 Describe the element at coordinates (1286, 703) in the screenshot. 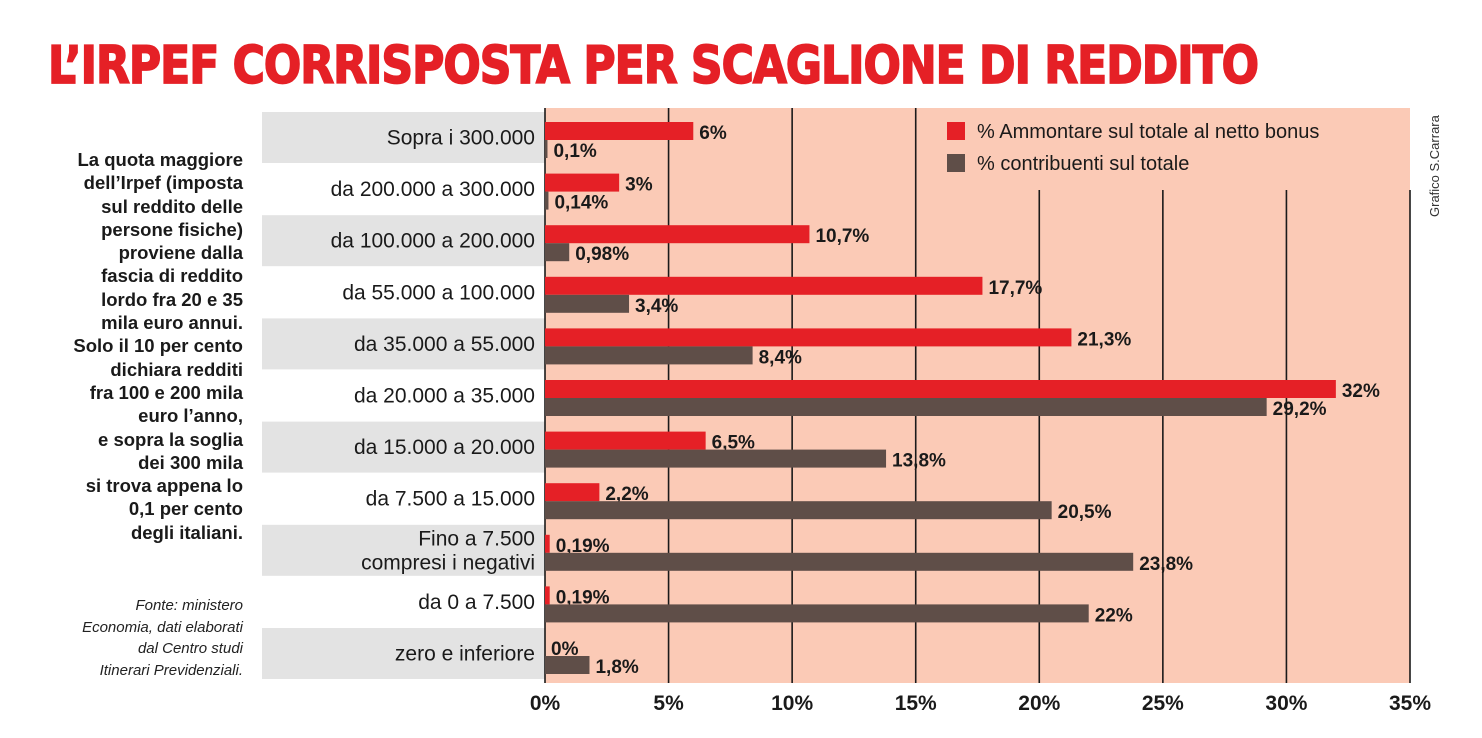

I see `x-tick-label: 30%` at that location.